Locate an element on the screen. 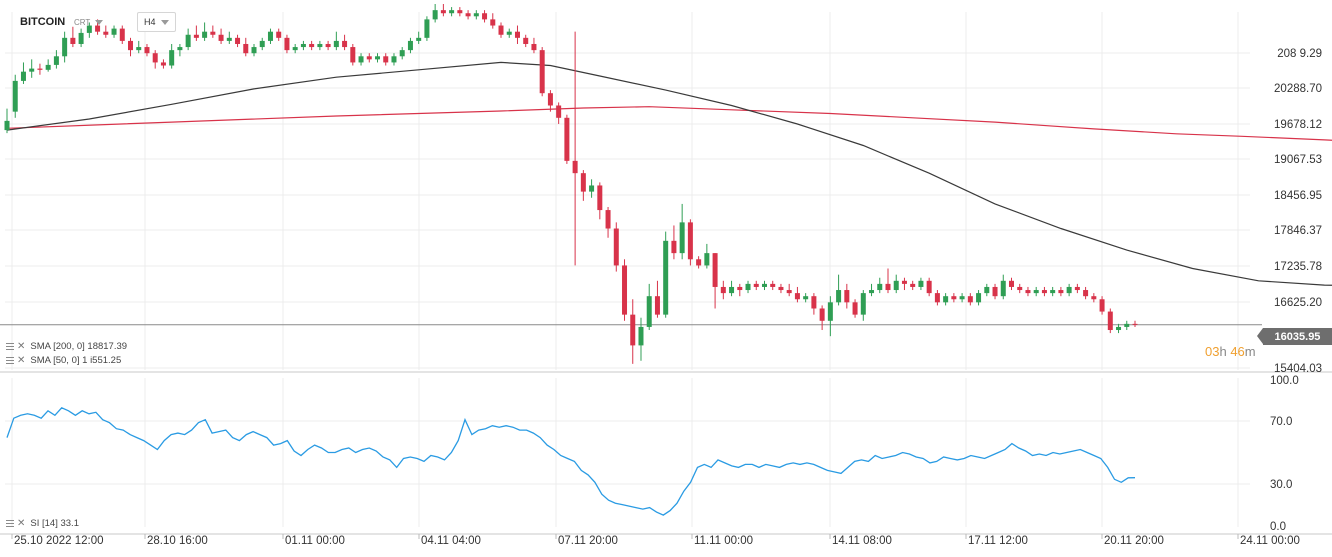 This screenshot has height=557, width=1332. timeframe-dropdown: H4 is located at coordinates (156, 22).